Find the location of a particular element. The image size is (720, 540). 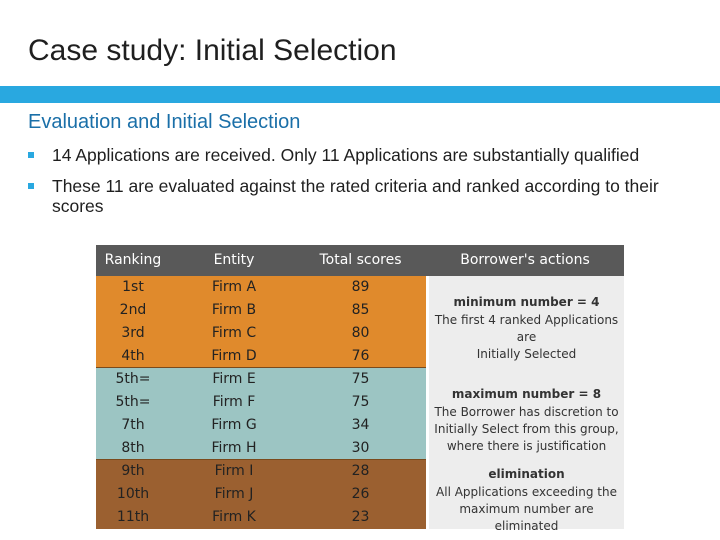

ranking-cell: 2nd is located at coordinates (133, 310).